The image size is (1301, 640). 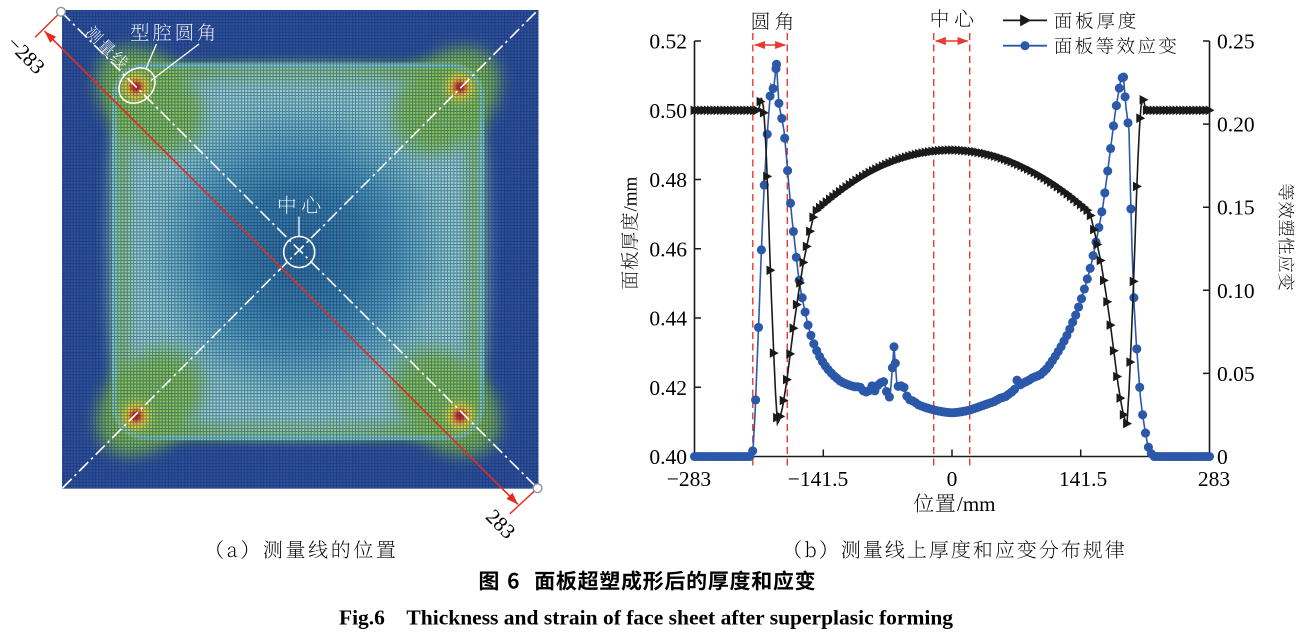 What do you see at coordinates (668, 249) in the screenshot?
I see `svg-text: 0.46` at bounding box center [668, 249].